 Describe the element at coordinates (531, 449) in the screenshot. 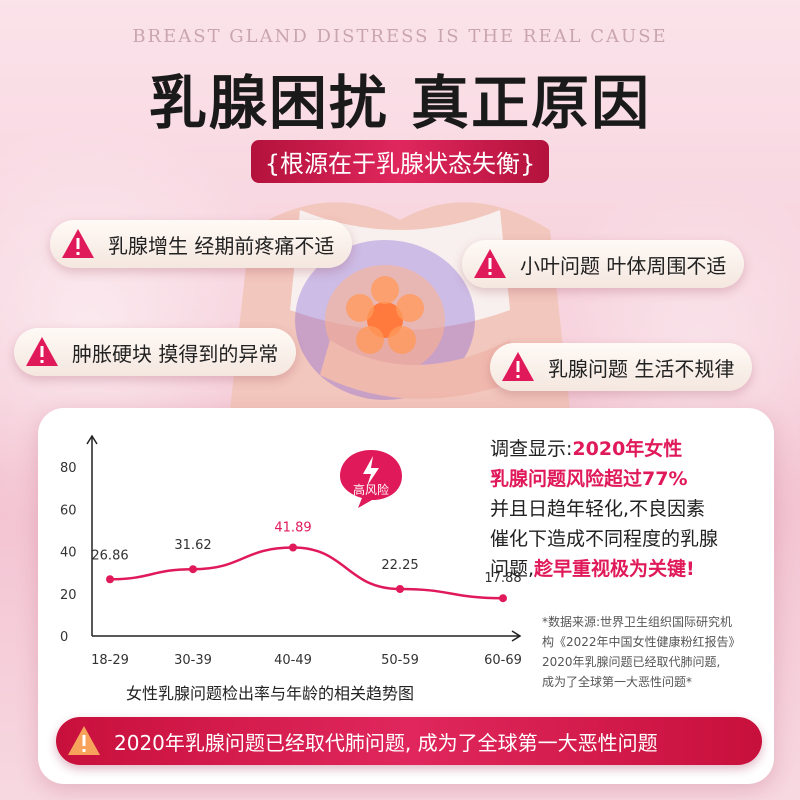

I see `survey-prefix: 调查显示:` at that location.